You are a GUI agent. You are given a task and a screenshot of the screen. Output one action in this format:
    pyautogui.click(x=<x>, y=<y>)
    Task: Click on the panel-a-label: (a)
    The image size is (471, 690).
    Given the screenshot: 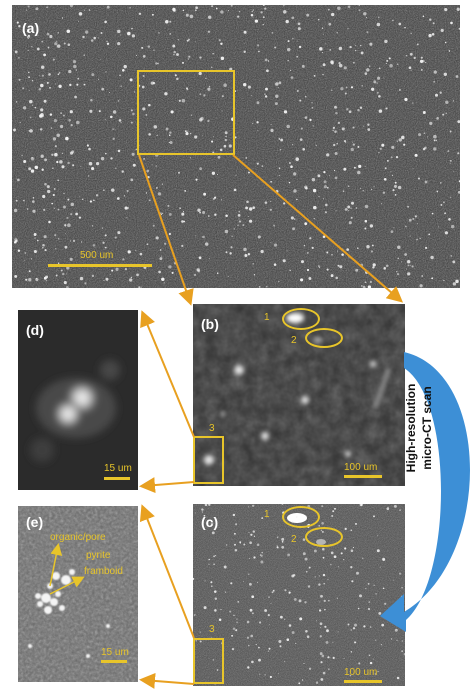 What is the action you would take?
    pyautogui.click(x=31, y=28)
    